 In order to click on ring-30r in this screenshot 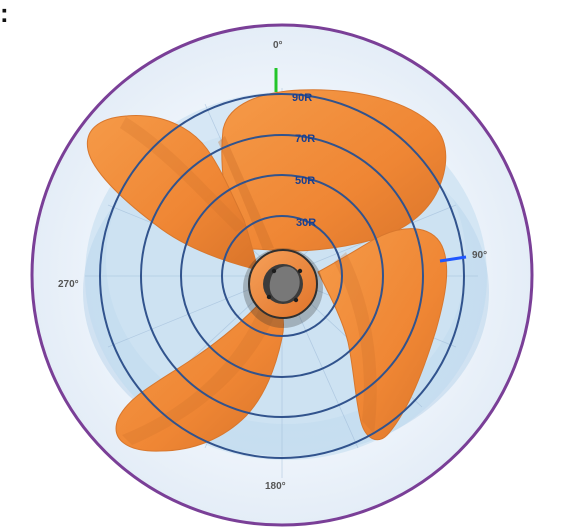, I will do `click(282, 276)`.